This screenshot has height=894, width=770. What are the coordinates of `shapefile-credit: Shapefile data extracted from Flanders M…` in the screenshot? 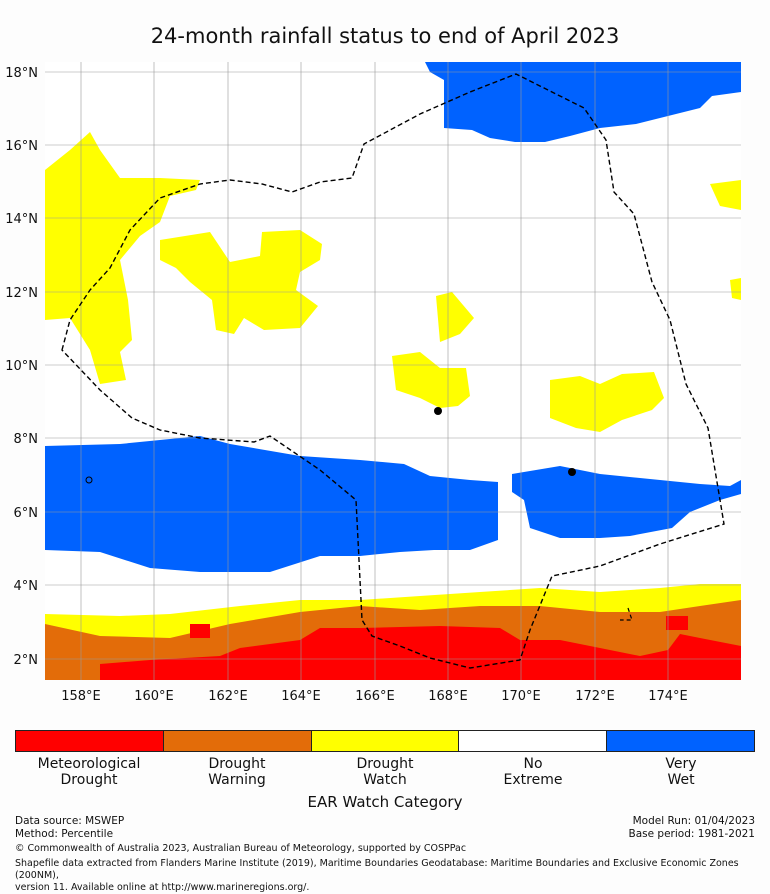 It's located at (390, 876).